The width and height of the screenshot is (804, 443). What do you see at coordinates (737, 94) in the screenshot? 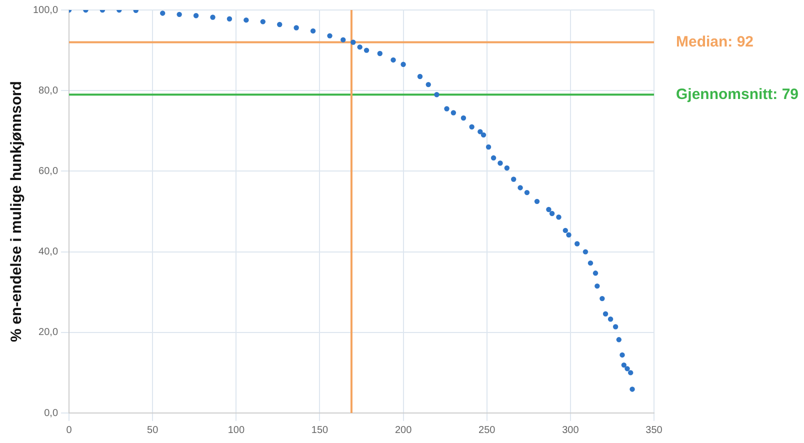
I see `ref-line-label: Gjennomsnitt: 79` at bounding box center [737, 94].